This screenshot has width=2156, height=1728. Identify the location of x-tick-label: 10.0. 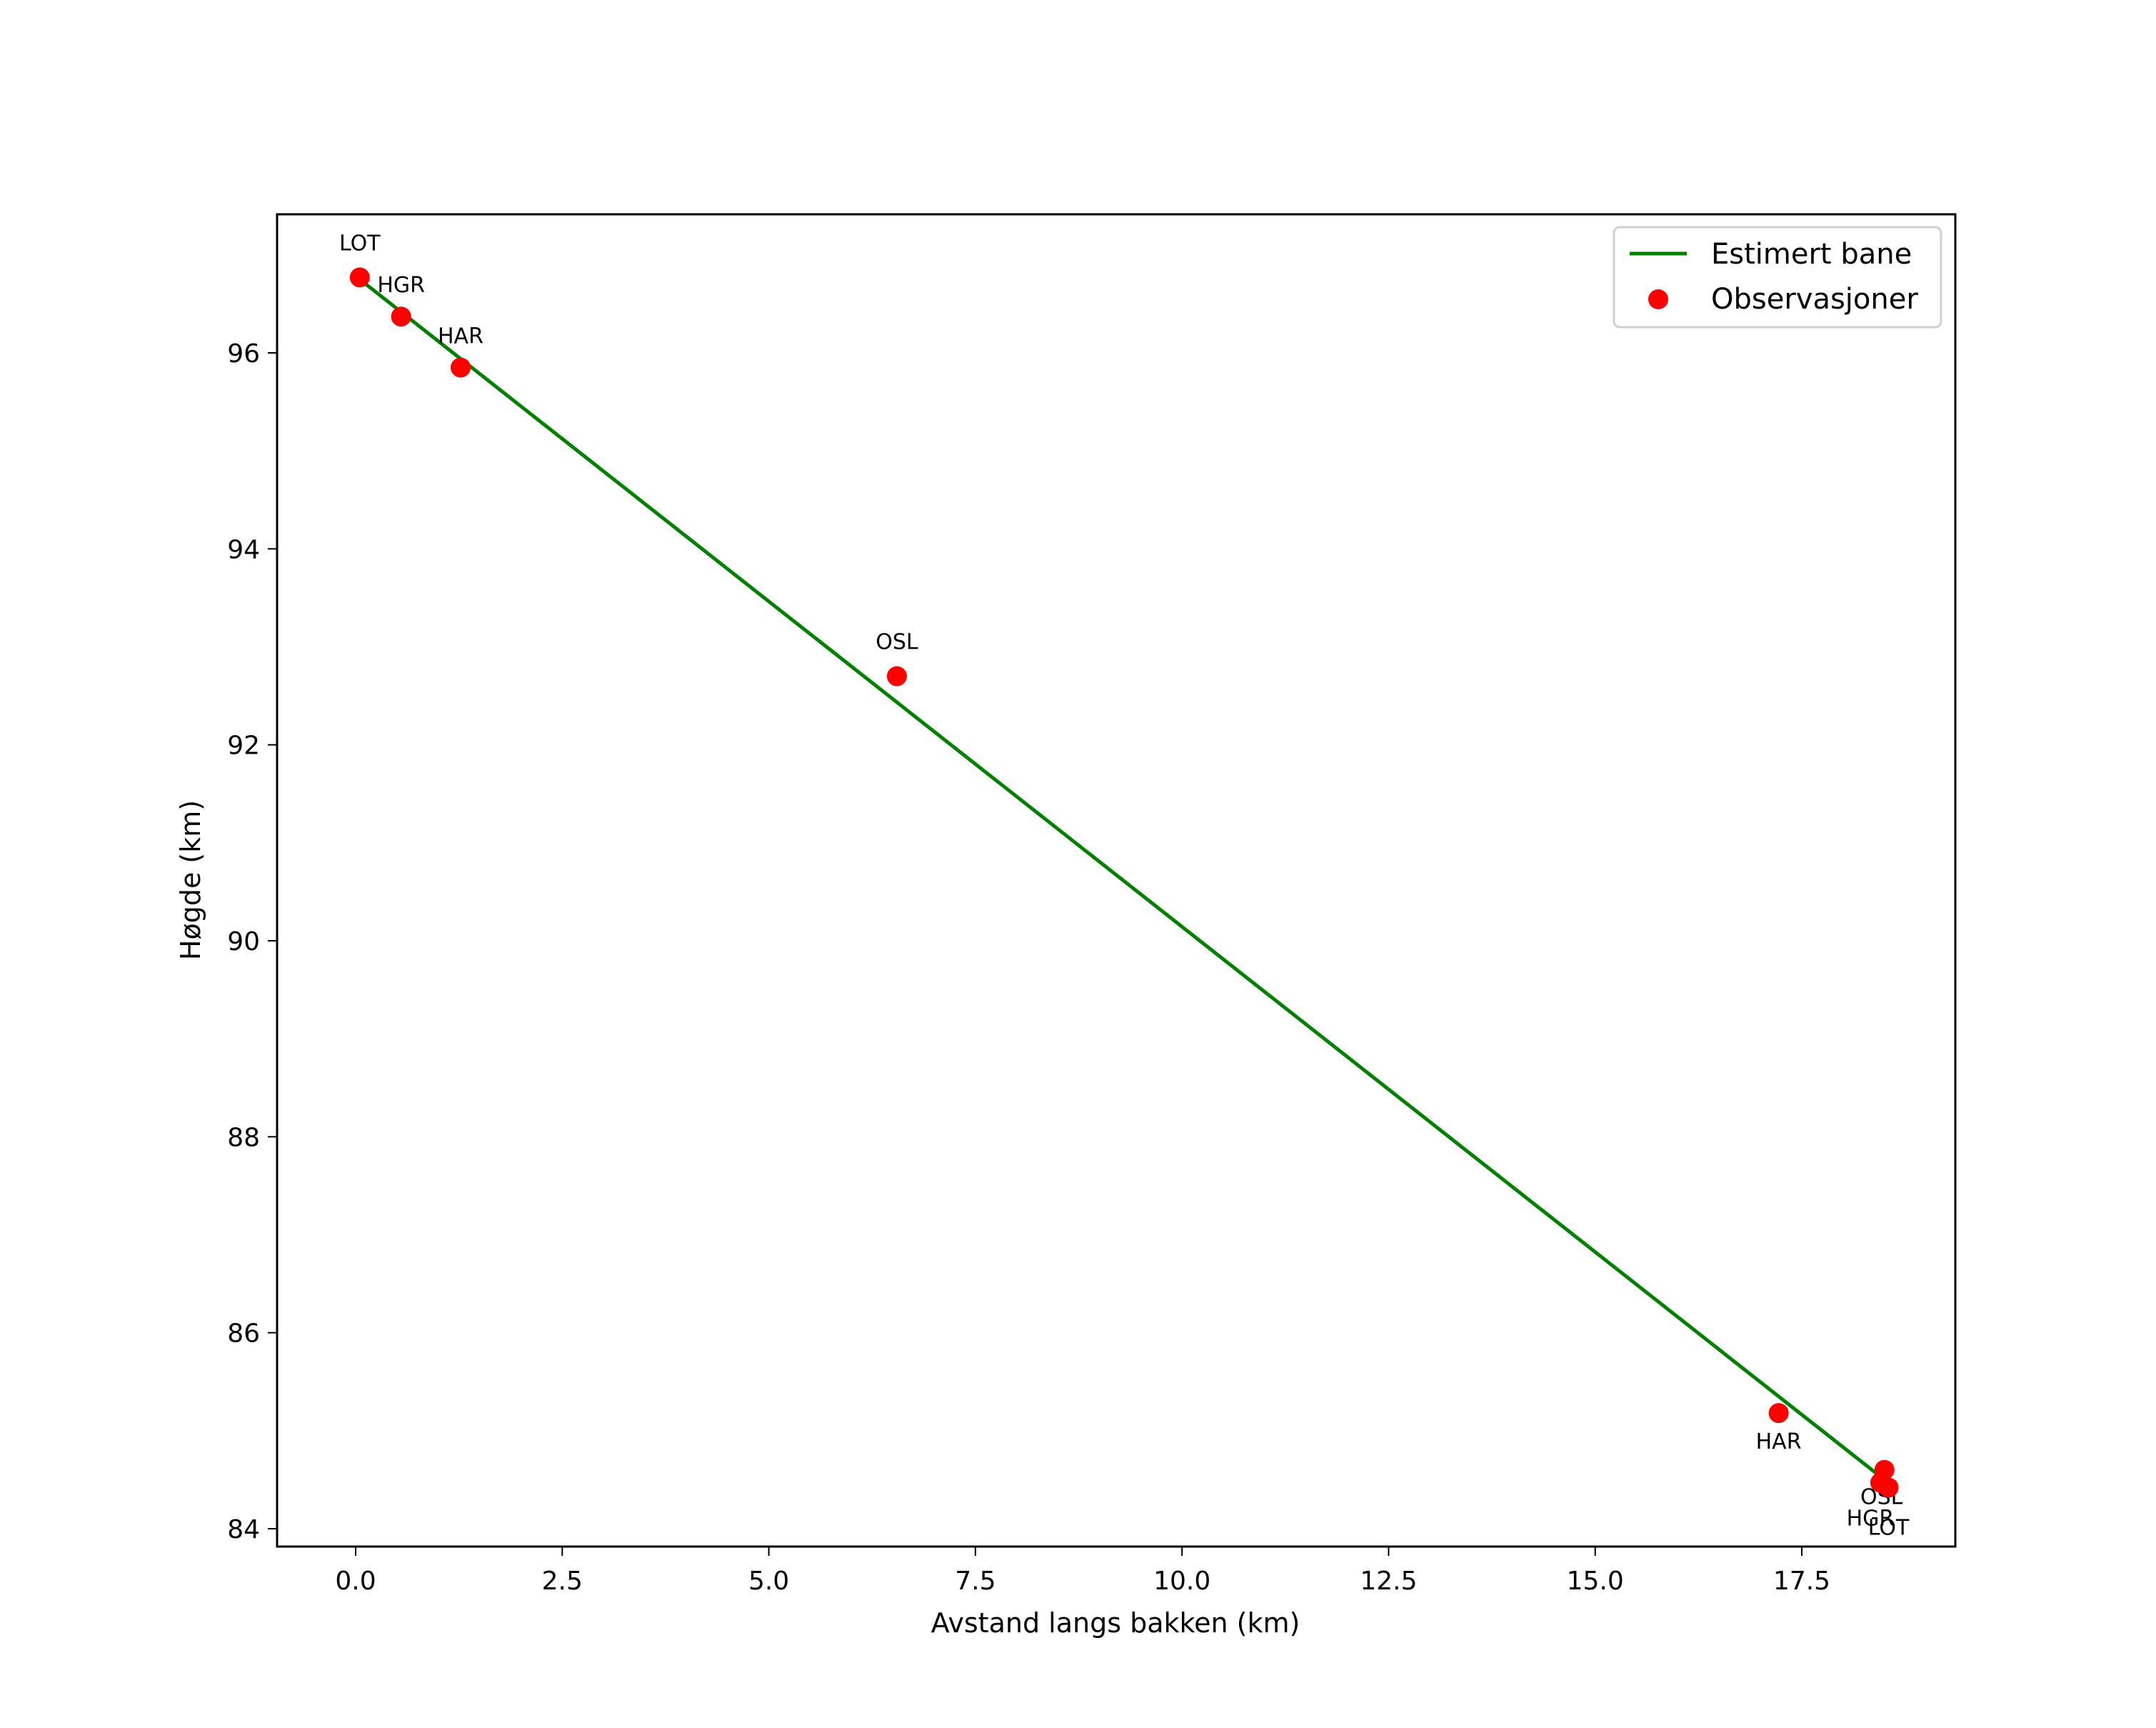
(1182, 1581).